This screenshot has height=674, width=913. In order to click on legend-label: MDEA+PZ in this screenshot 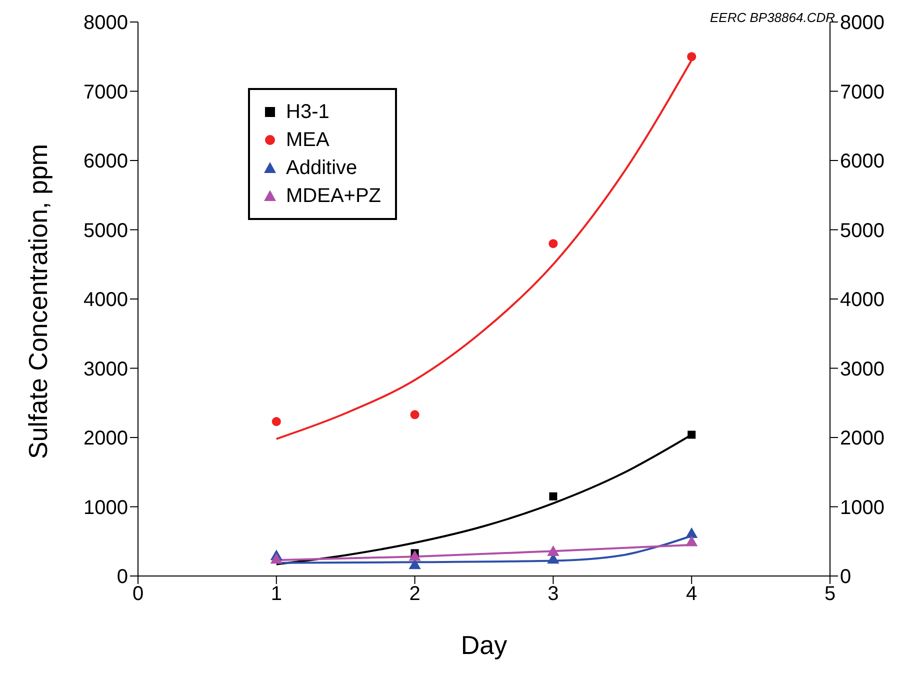, I will do `click(334, 196)`.